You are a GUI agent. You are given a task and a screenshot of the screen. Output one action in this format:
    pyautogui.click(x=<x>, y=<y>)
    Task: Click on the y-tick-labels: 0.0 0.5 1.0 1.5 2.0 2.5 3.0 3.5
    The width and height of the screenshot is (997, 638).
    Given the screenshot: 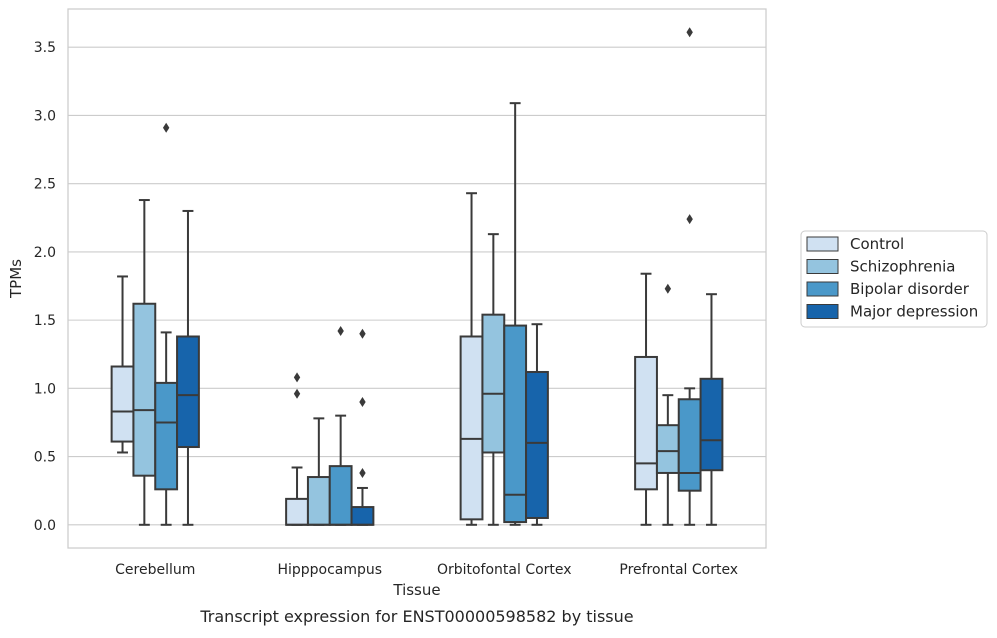 What is the action you would take?
    pyautogui.click(x=45, y=287)
    